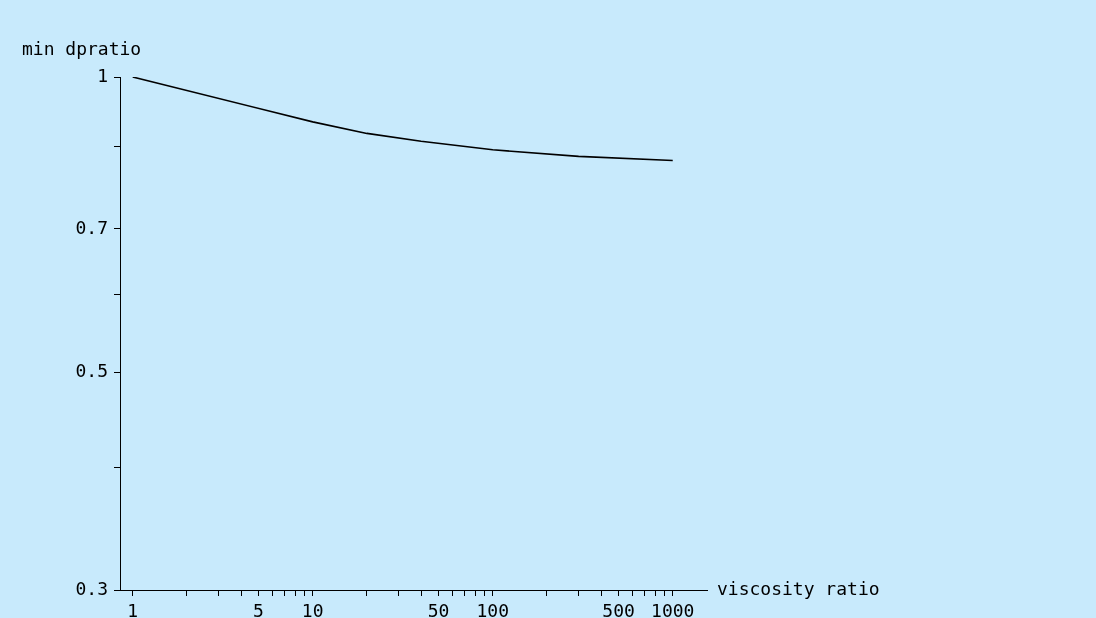 The width and height of the screenshot is (1096, 618). Describe the element at coordinates (618, 609) in the screenshot. I see `x-tick-label: 500` at that location.